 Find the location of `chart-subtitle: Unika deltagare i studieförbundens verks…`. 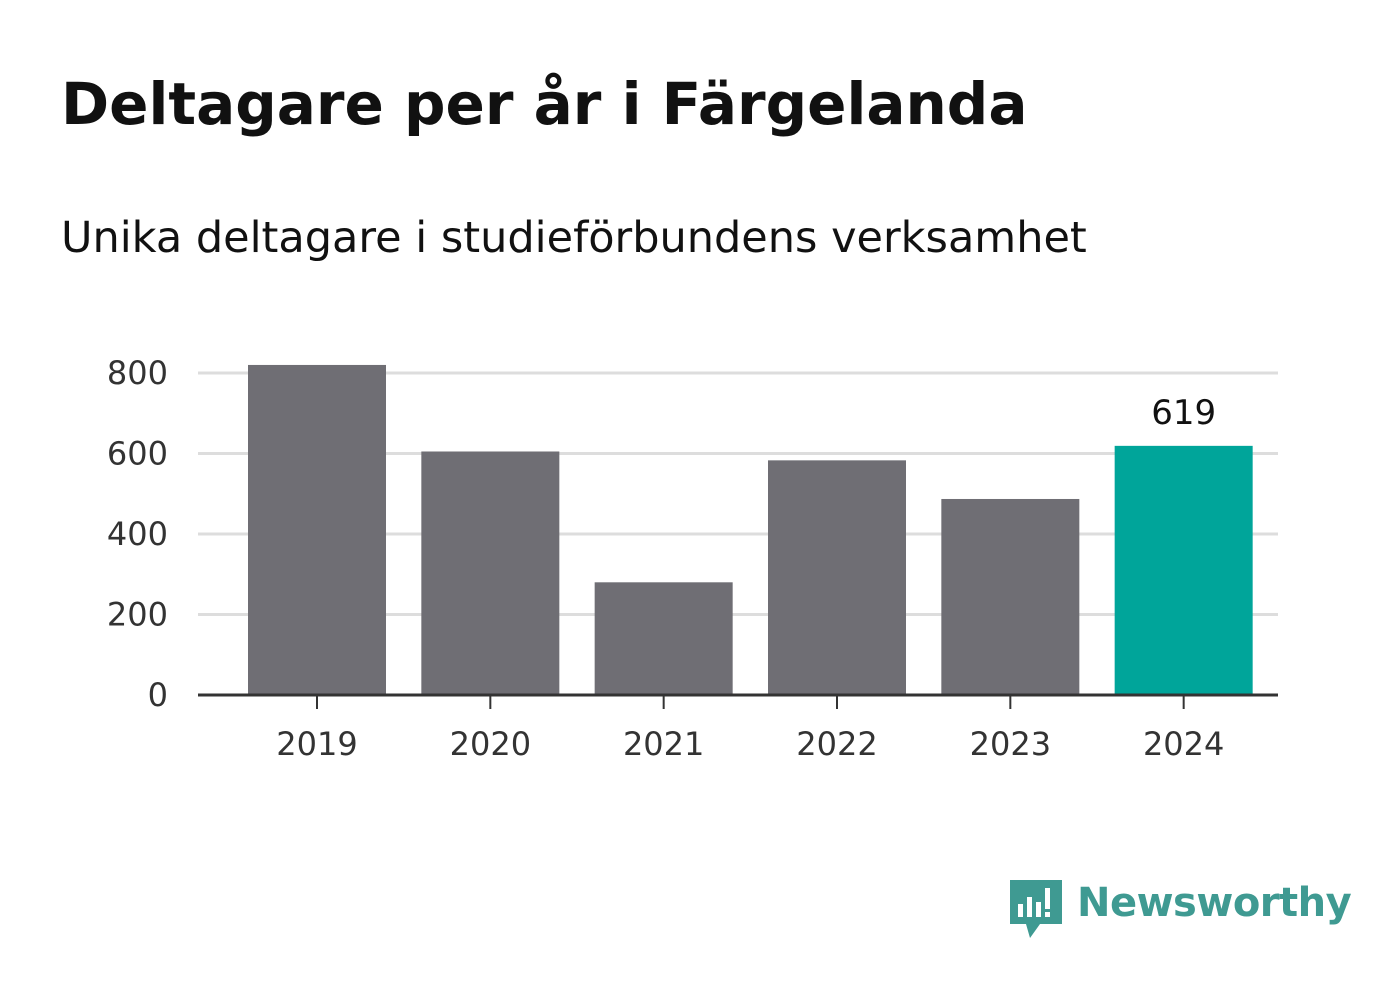

chart-subtitle: Unika deltagare i studieförbundens verks… is located at coordinates (574, 238).